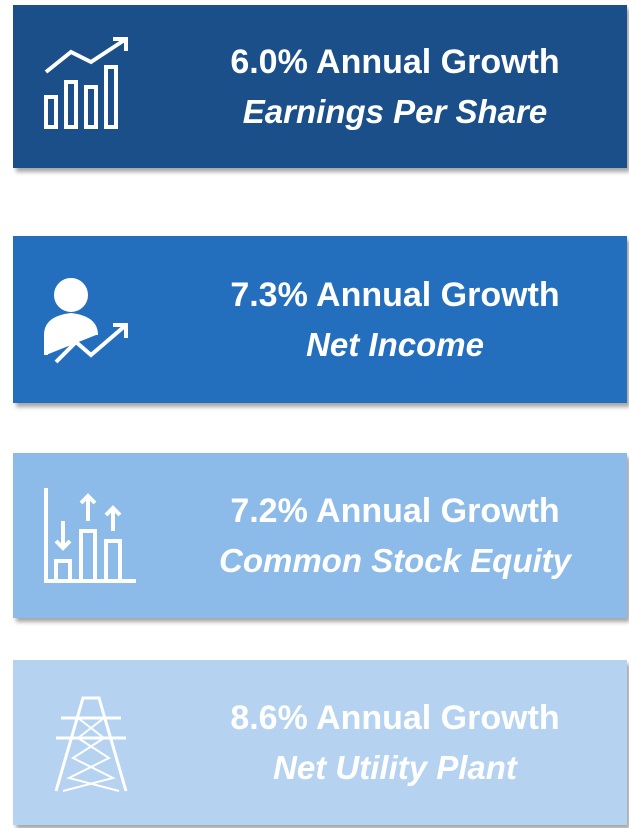 This screenshot has height=828, width=629. I want to click on equity-icon, so click(90, 535).